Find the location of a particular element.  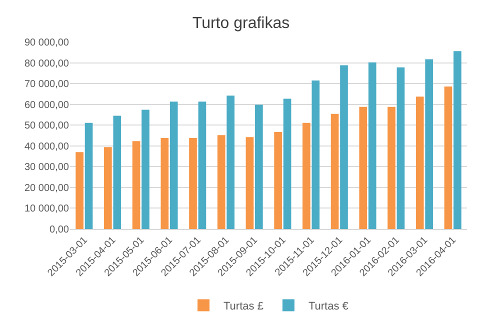

y-tick-label: 80 000,00 is located at coordinates (47, 64).